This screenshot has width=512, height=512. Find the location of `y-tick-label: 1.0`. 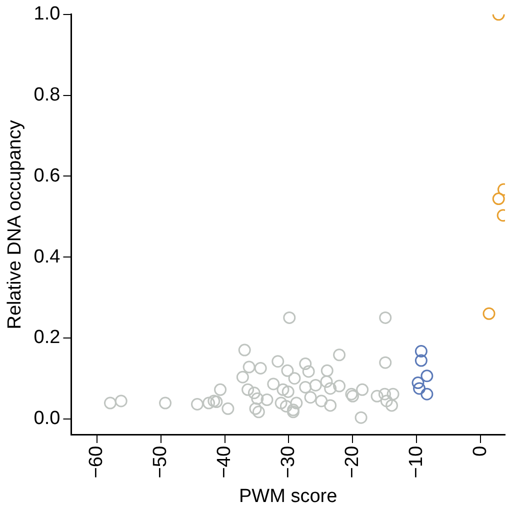

y-tick-label: 1.0 is located at coordinates (47, 14).